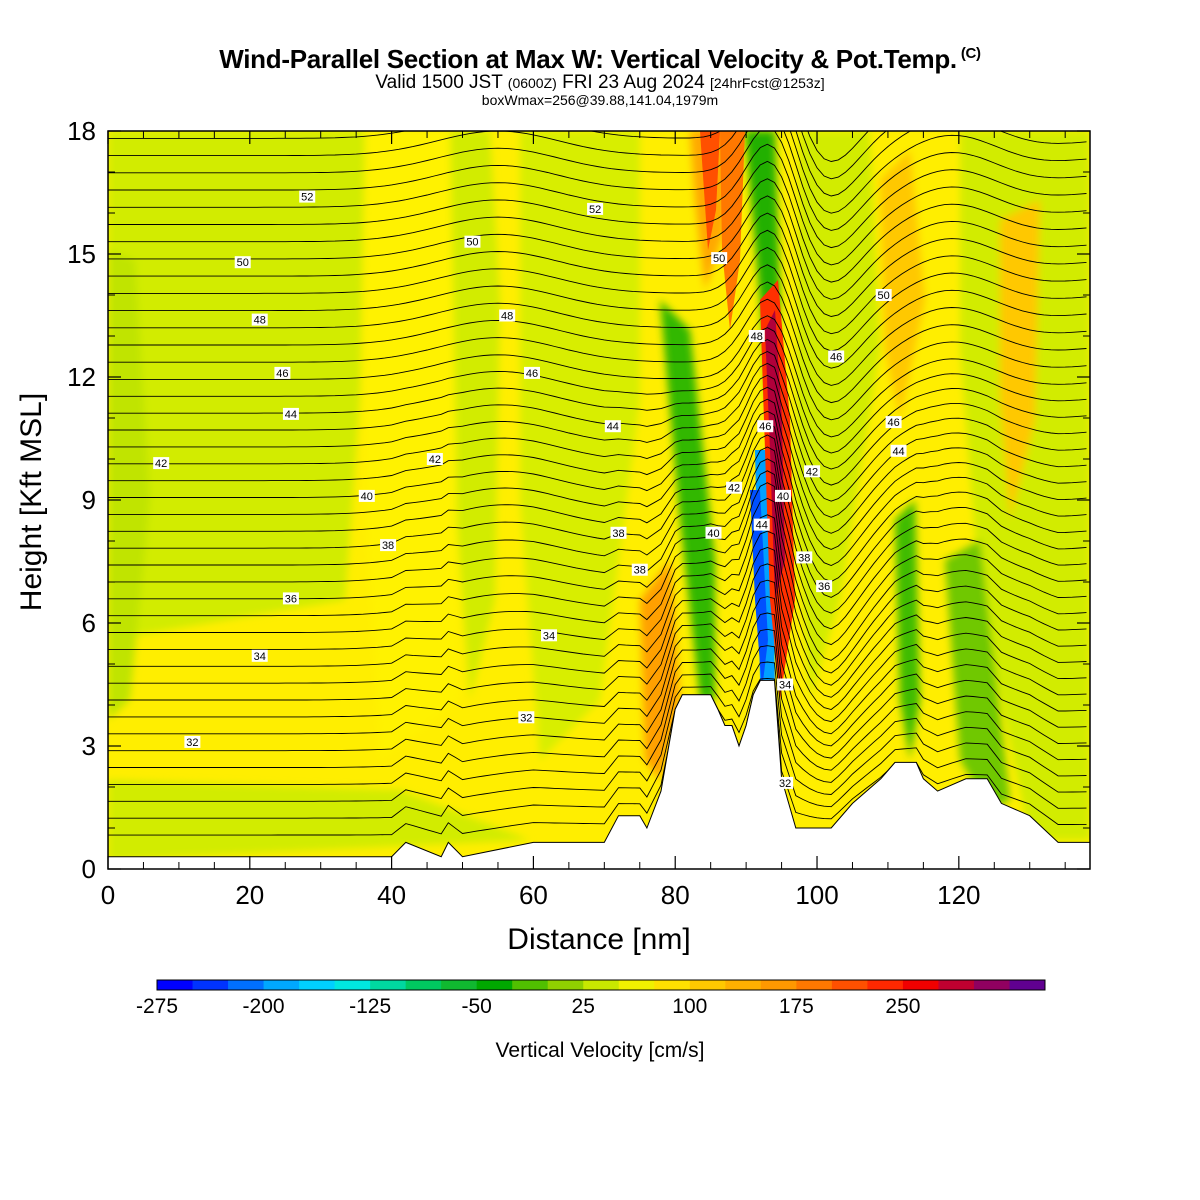 The image size is (1200, 1200). I want to click on valid-utc: (0600Z), so click(532, 83).